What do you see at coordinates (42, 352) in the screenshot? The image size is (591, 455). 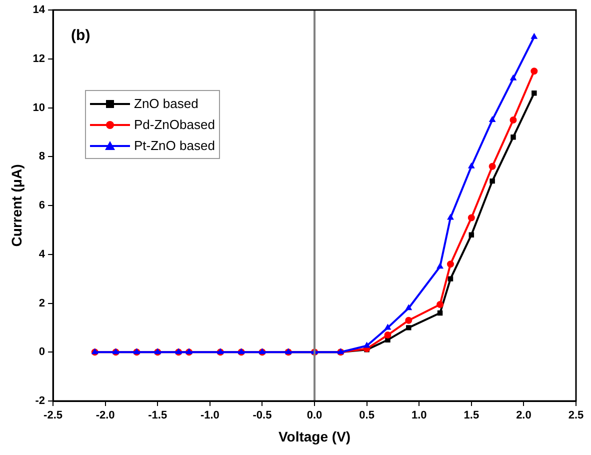 I see `y-tick-label: 0` at bounding box center [42, 352].